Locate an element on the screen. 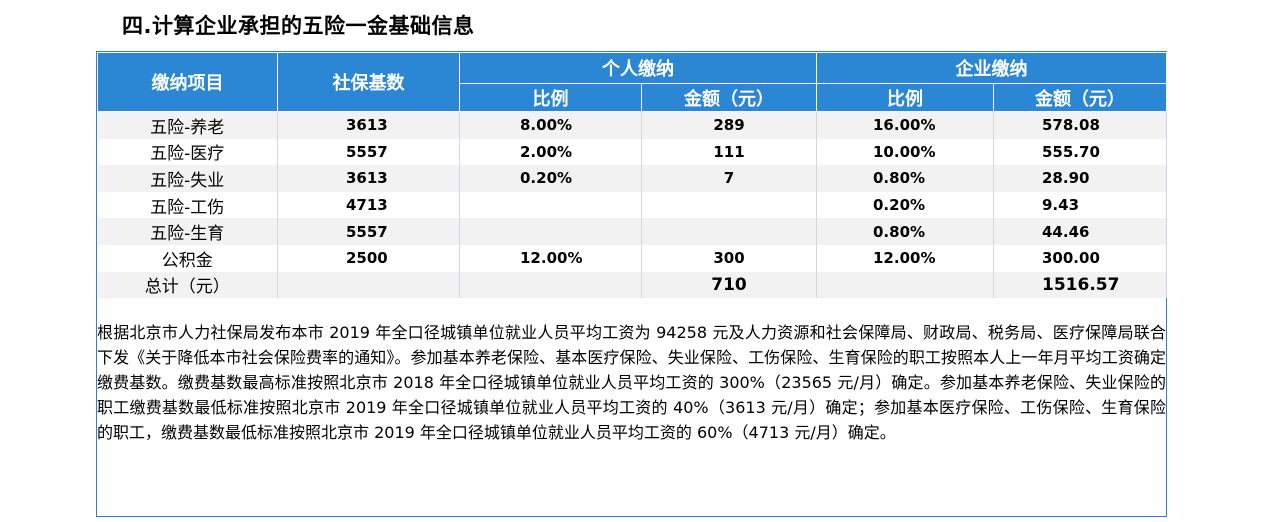  cell-company-amount: 28.90 is located at coordinates (1080, 178).